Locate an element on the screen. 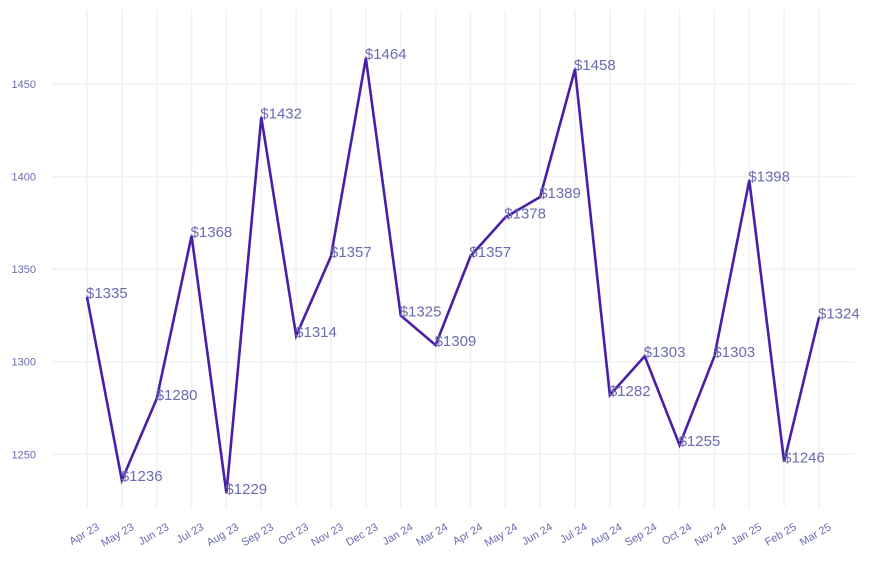  x-tick-label: Apr 24 is located at coordinates (468, 534).